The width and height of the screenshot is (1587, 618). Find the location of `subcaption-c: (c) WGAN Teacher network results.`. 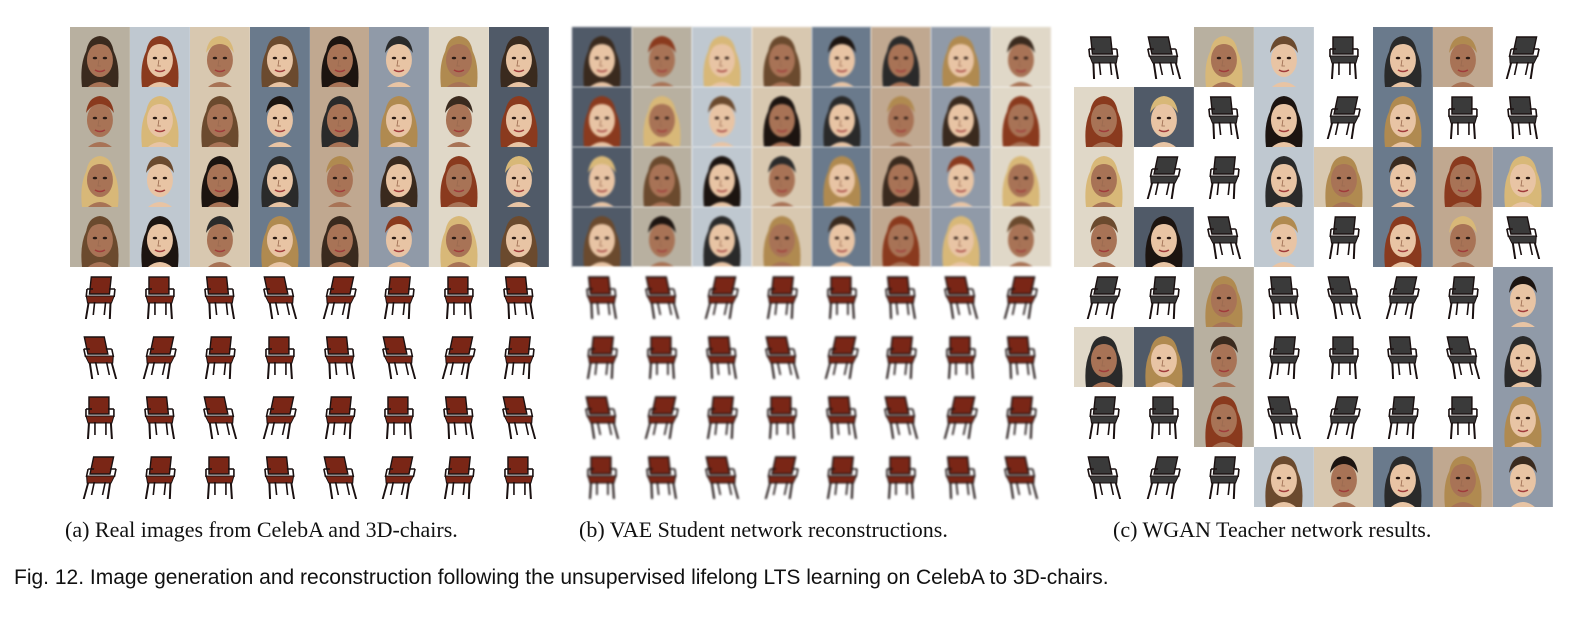

subcaption-c: (c) WGAN Teacher network results. is located at coordinates (1272, 529).